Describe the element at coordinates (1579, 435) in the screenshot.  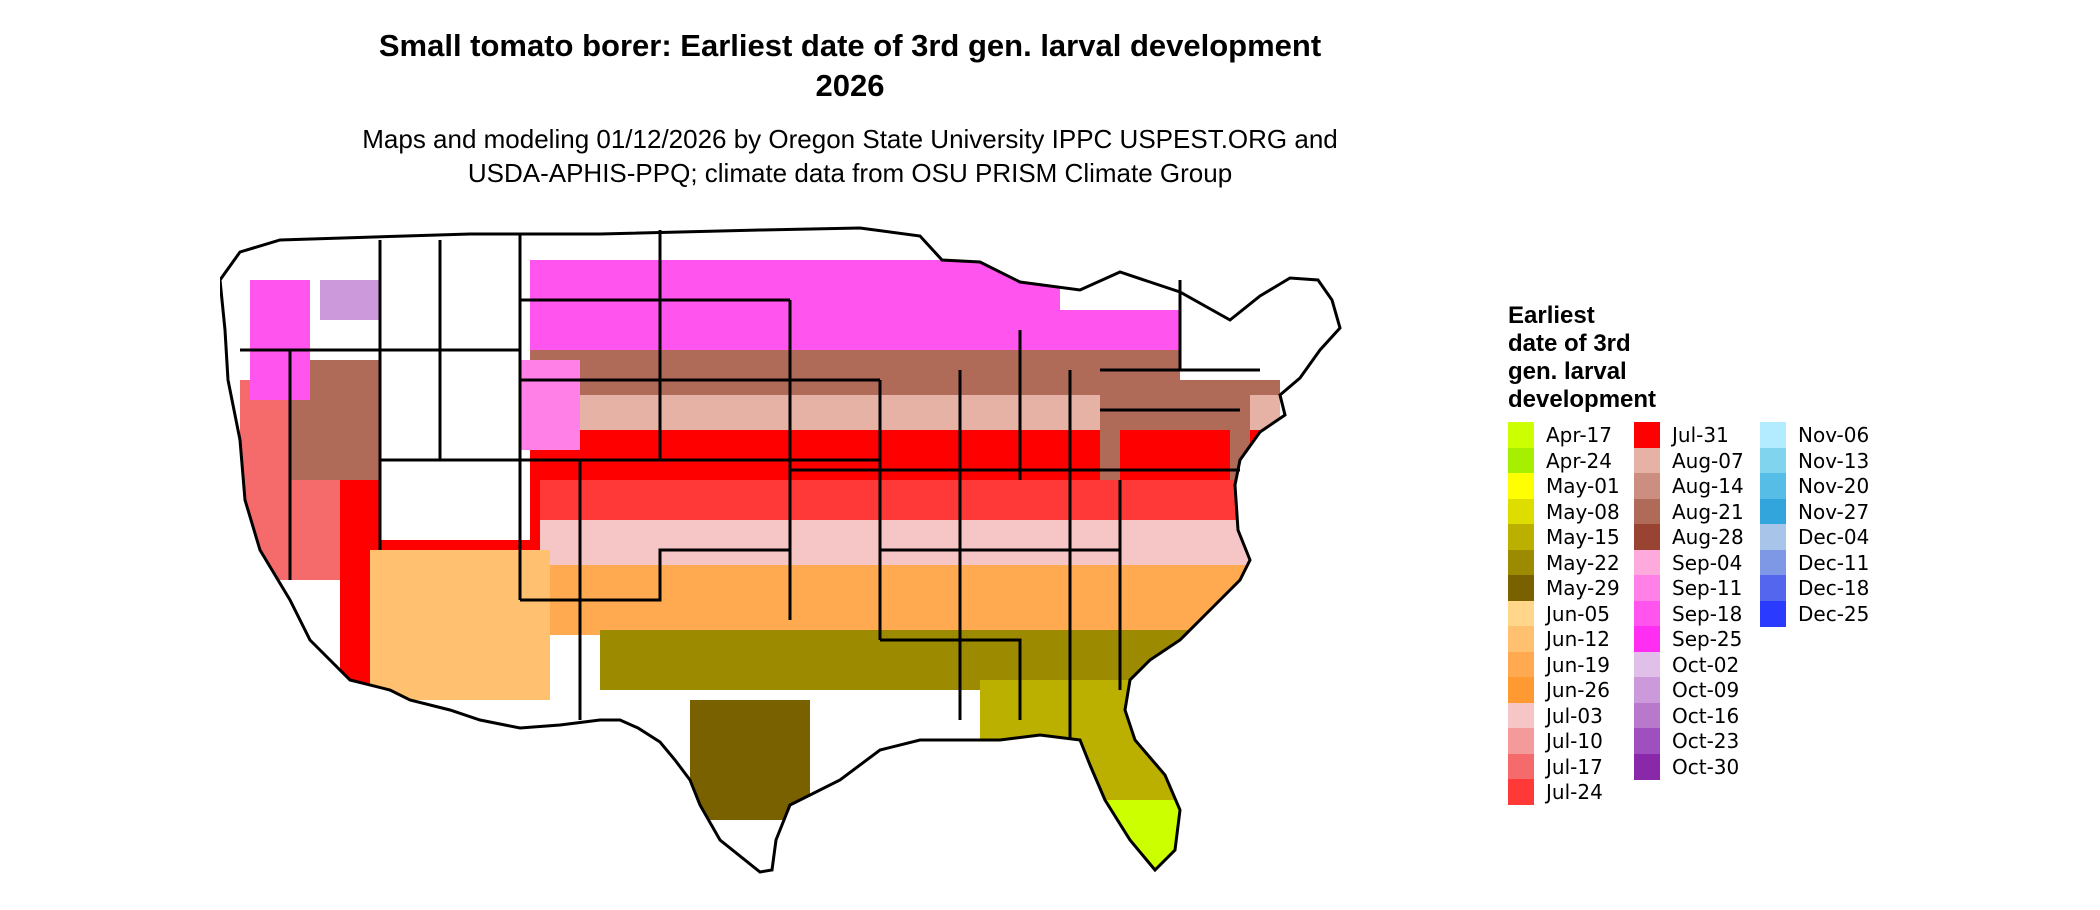
I see `legend-label: Apr-17` at that location.